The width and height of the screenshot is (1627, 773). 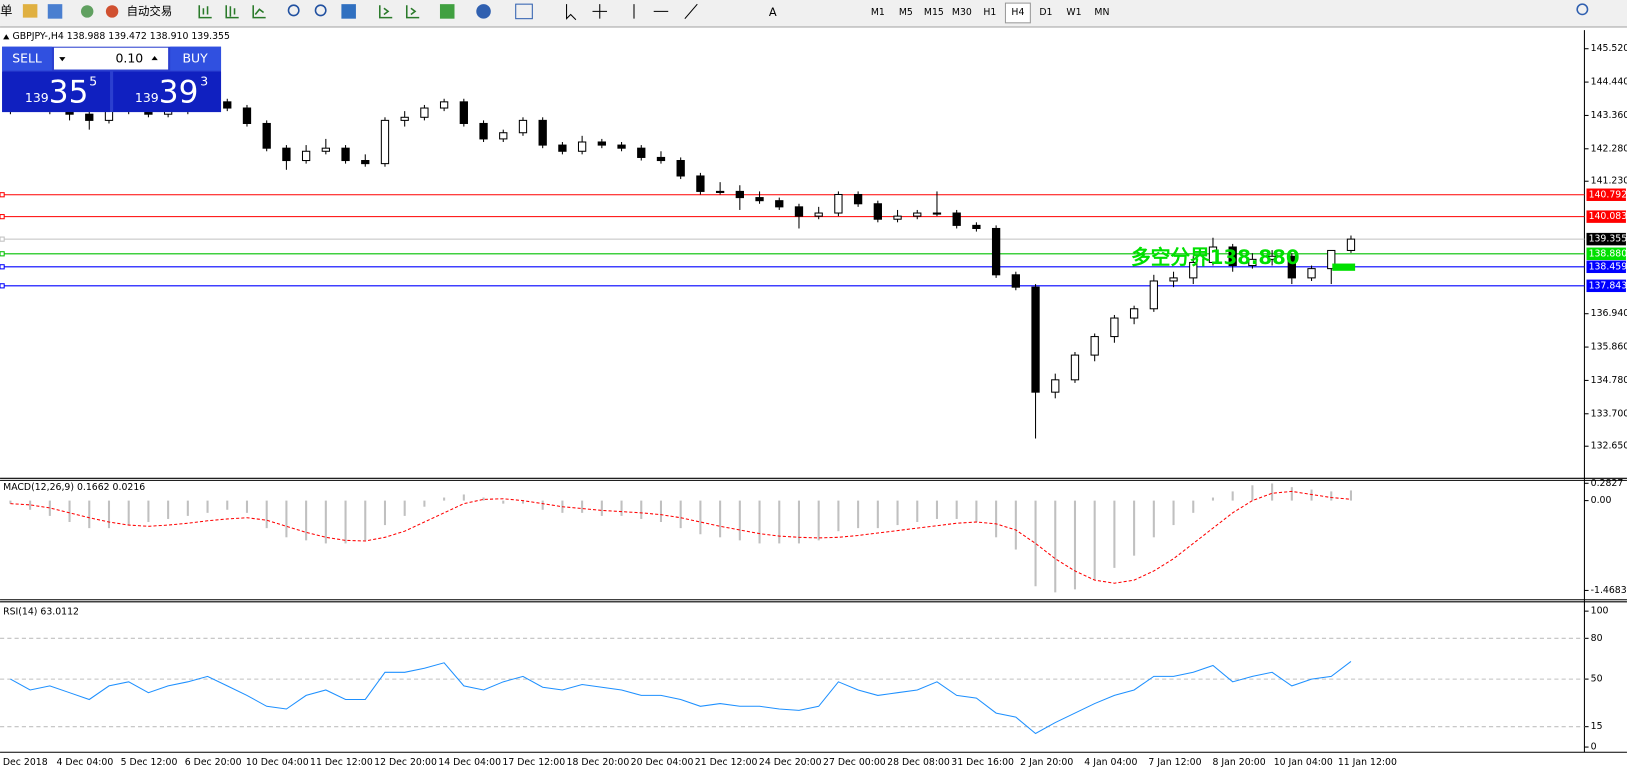 I want to click on timeframe: H4, so click(x=1017, y=12).